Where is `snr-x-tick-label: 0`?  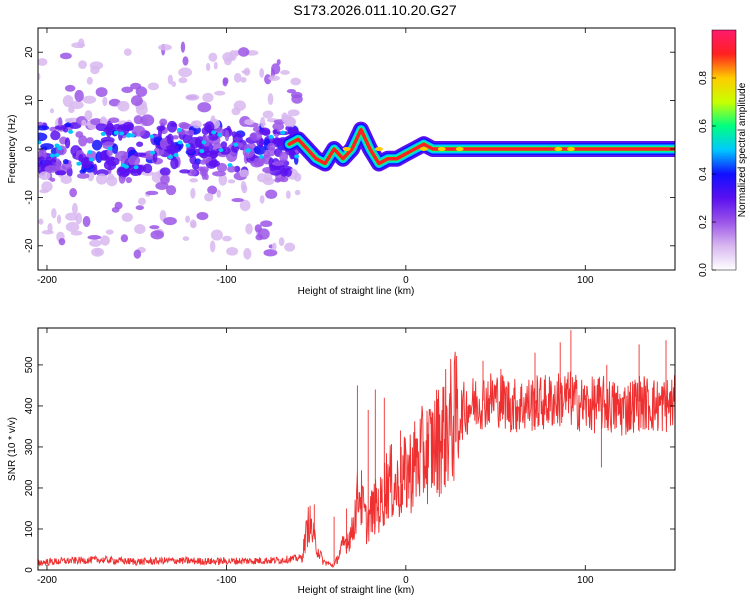 snr-x-tick-label: 0 is located at coordinates (406, 580).